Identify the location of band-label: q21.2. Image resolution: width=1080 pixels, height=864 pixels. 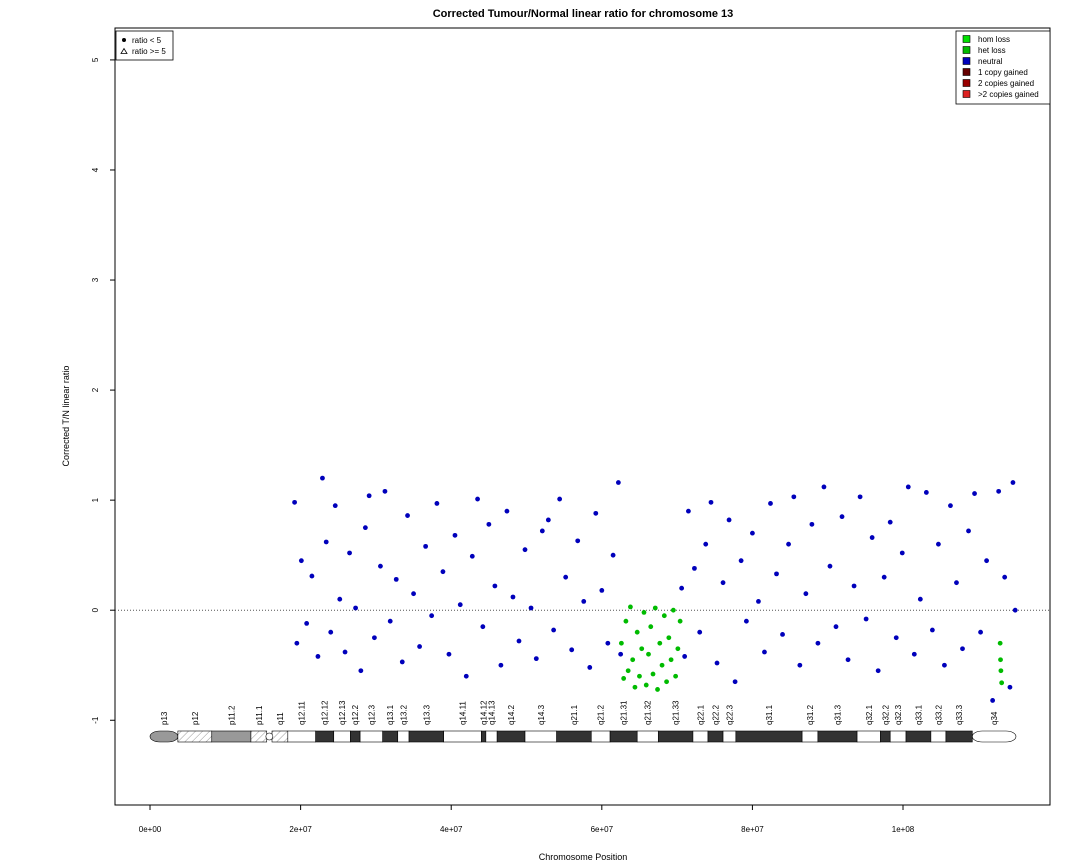
(601, 714).